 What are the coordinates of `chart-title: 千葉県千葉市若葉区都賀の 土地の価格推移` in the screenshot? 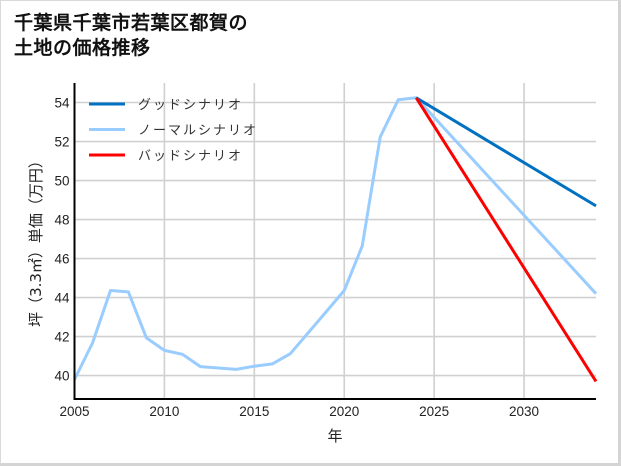 It's located at (131, 36).